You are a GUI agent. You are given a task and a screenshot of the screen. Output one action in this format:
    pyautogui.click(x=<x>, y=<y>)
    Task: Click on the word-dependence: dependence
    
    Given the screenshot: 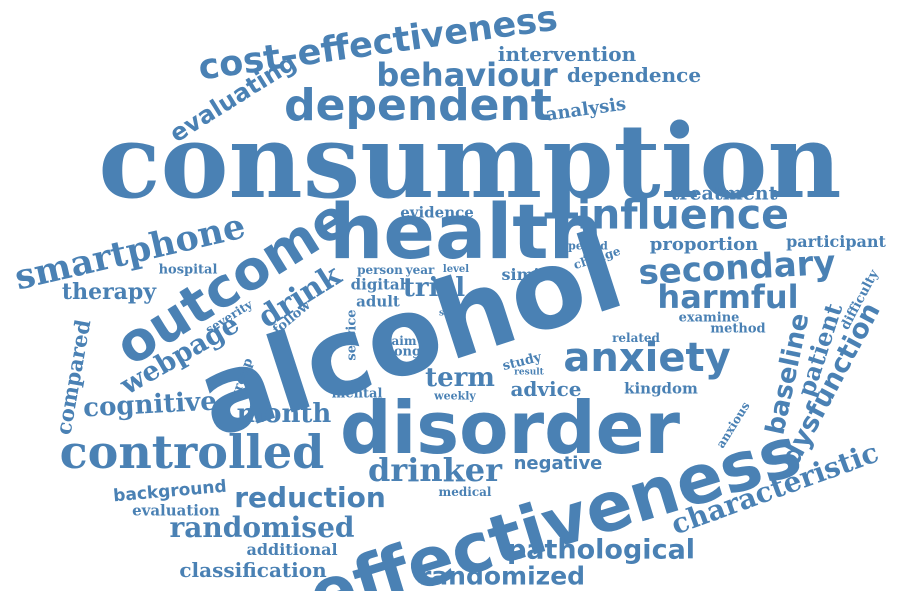 What is the action you would take?
    pyautogui.click(x=634, y=75)
    